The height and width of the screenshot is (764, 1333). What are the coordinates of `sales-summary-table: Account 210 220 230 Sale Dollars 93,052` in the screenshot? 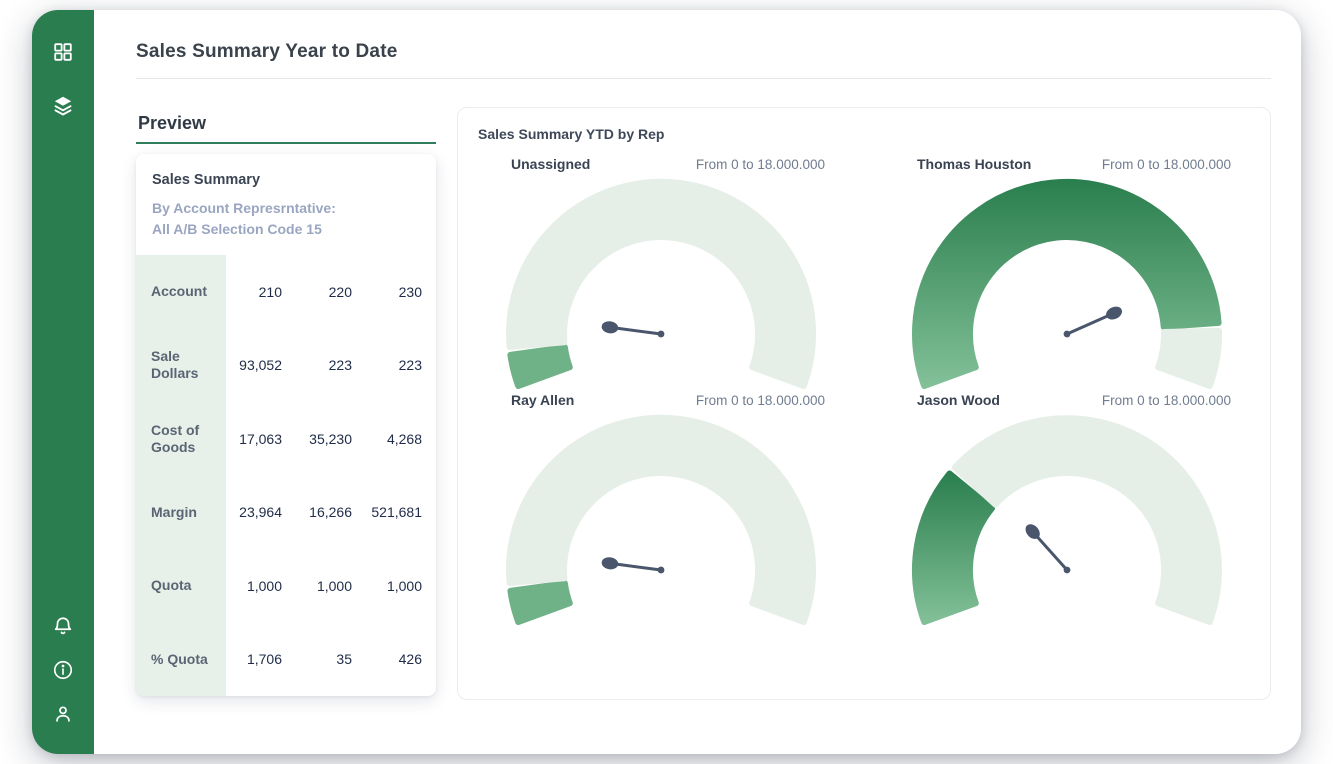 It's located at (286, 475).